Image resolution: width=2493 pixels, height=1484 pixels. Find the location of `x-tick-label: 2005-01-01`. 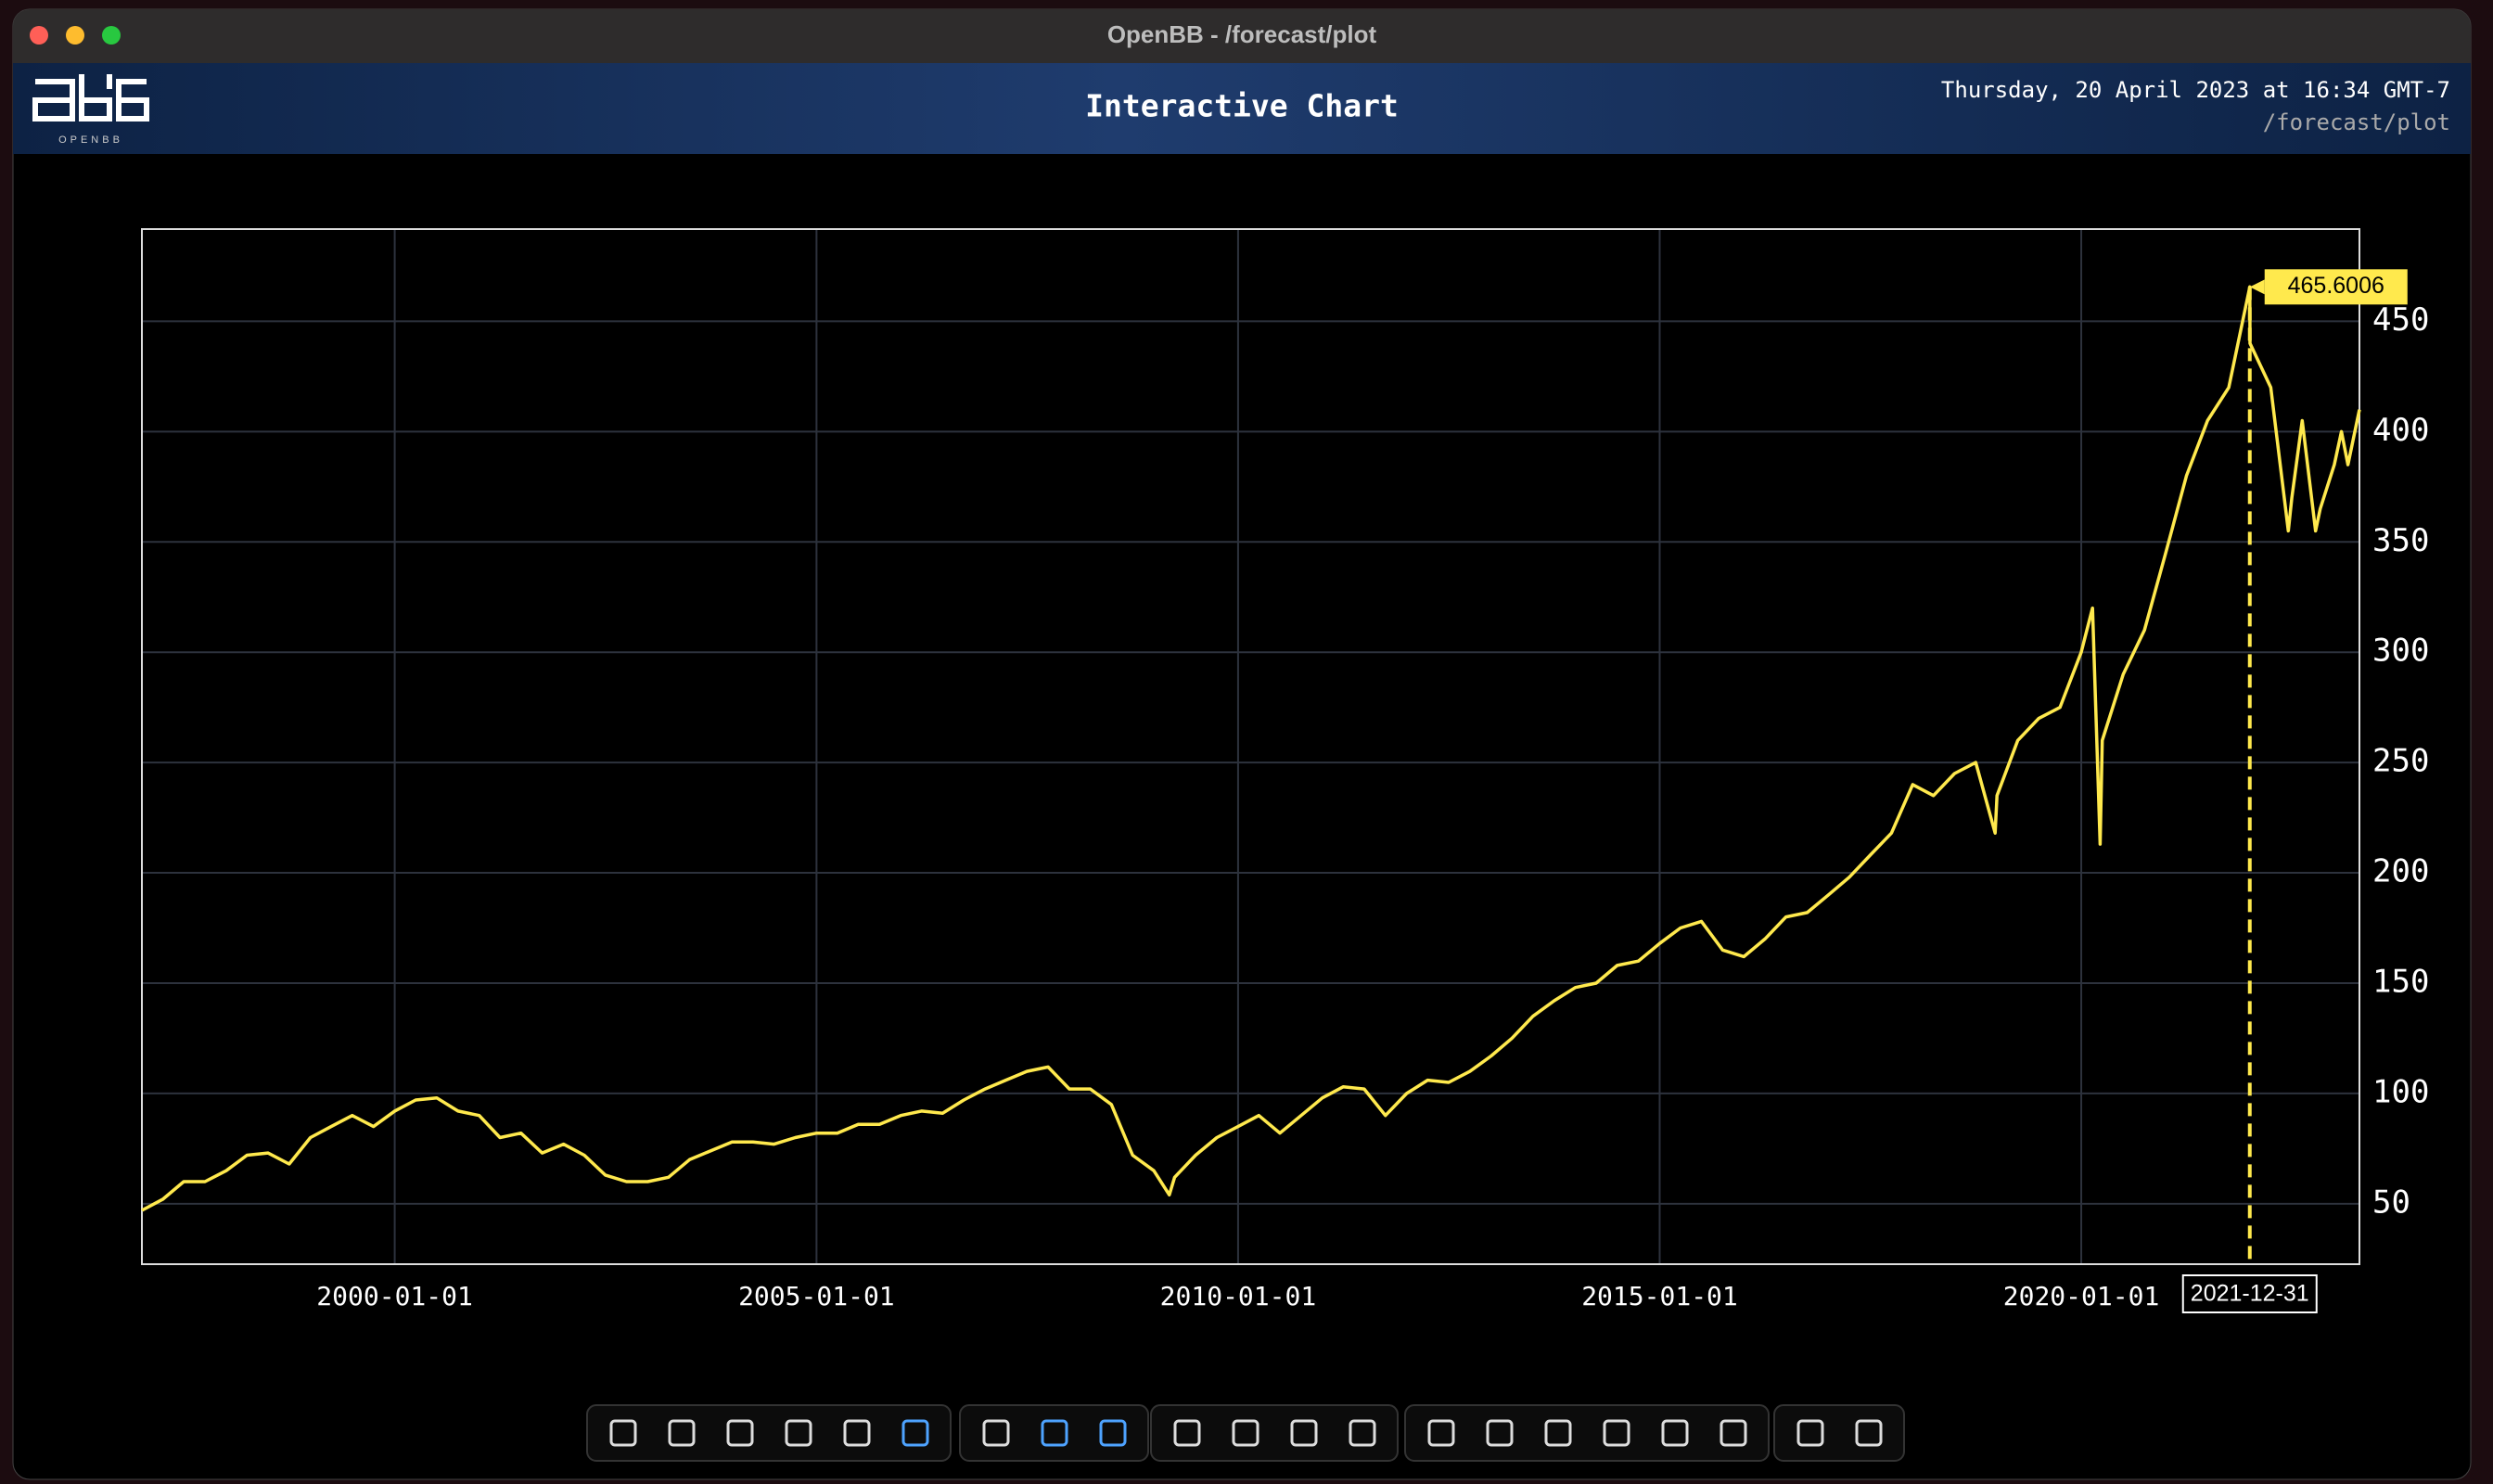

x-tick-label: 2005-01-01 is located at coordinates (816, 1296).